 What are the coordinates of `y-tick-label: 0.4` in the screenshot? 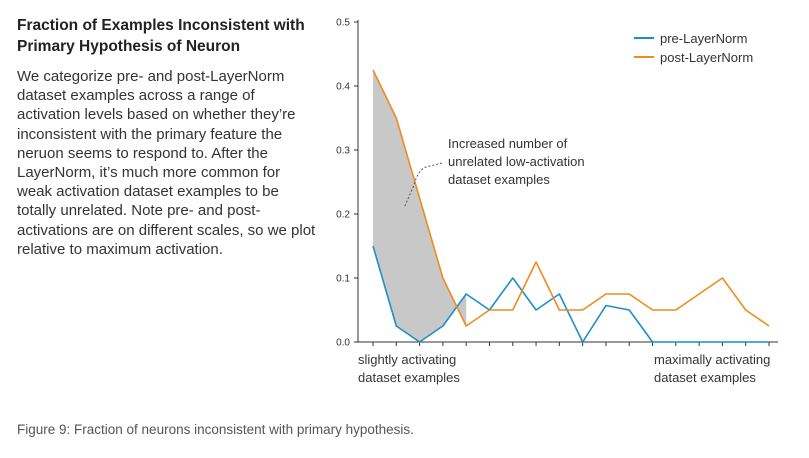 It's located at (343, 87).